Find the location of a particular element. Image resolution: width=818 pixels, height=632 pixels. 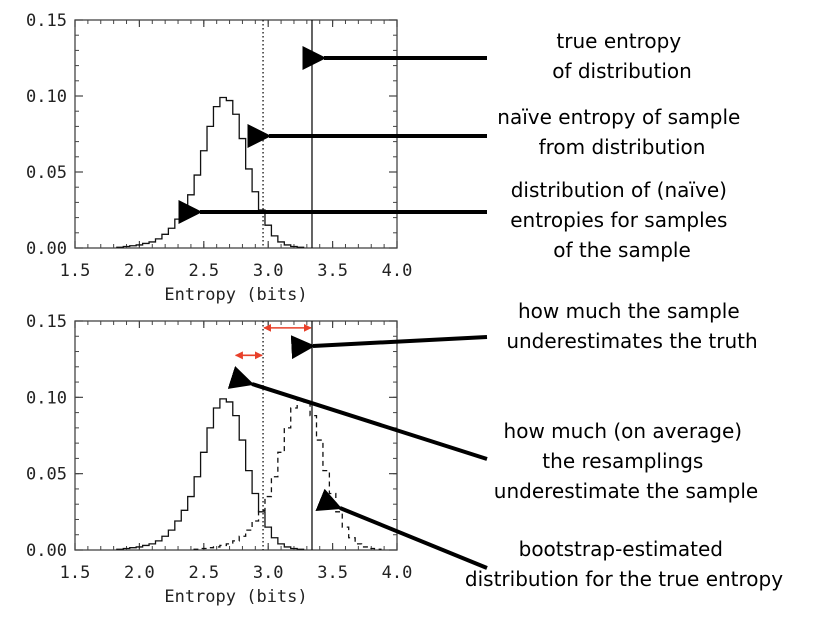

annotation-line: underestimates the truth is located at coordinates (631, 341).